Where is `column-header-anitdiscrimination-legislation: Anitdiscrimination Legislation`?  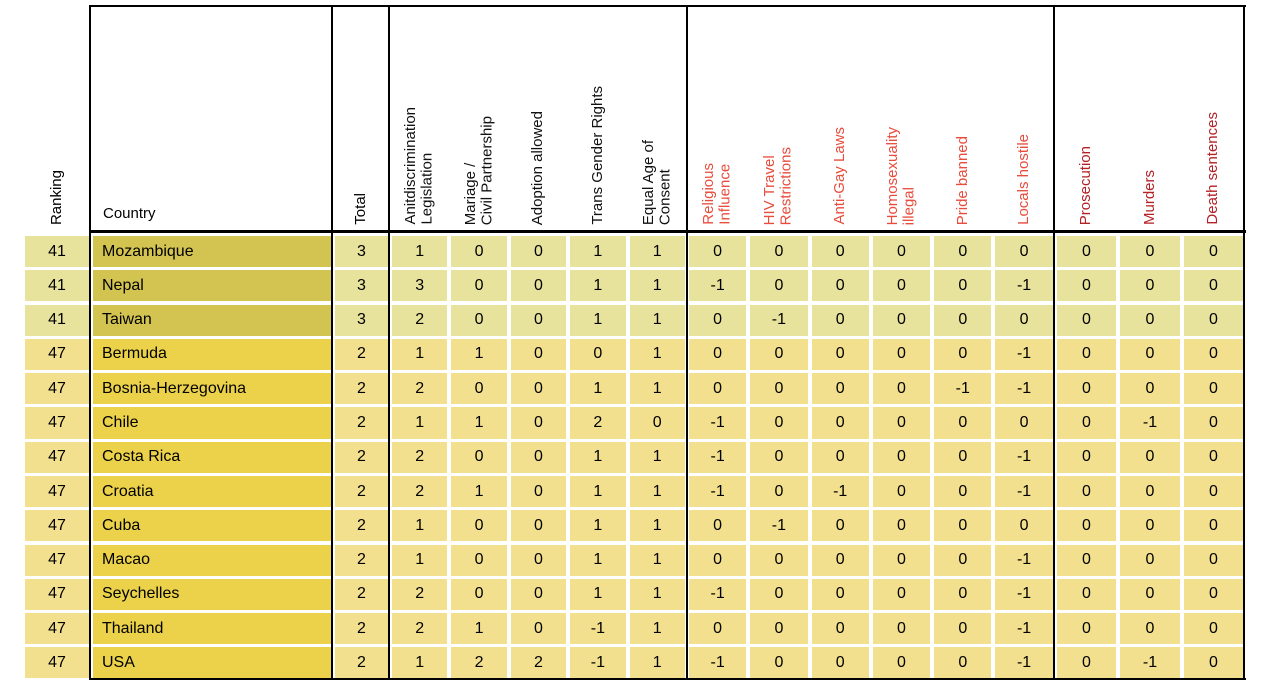
column-header-anitdiscrimination-legislation: Anitdiscrimination Legislation is located at coordinates (419, 116).